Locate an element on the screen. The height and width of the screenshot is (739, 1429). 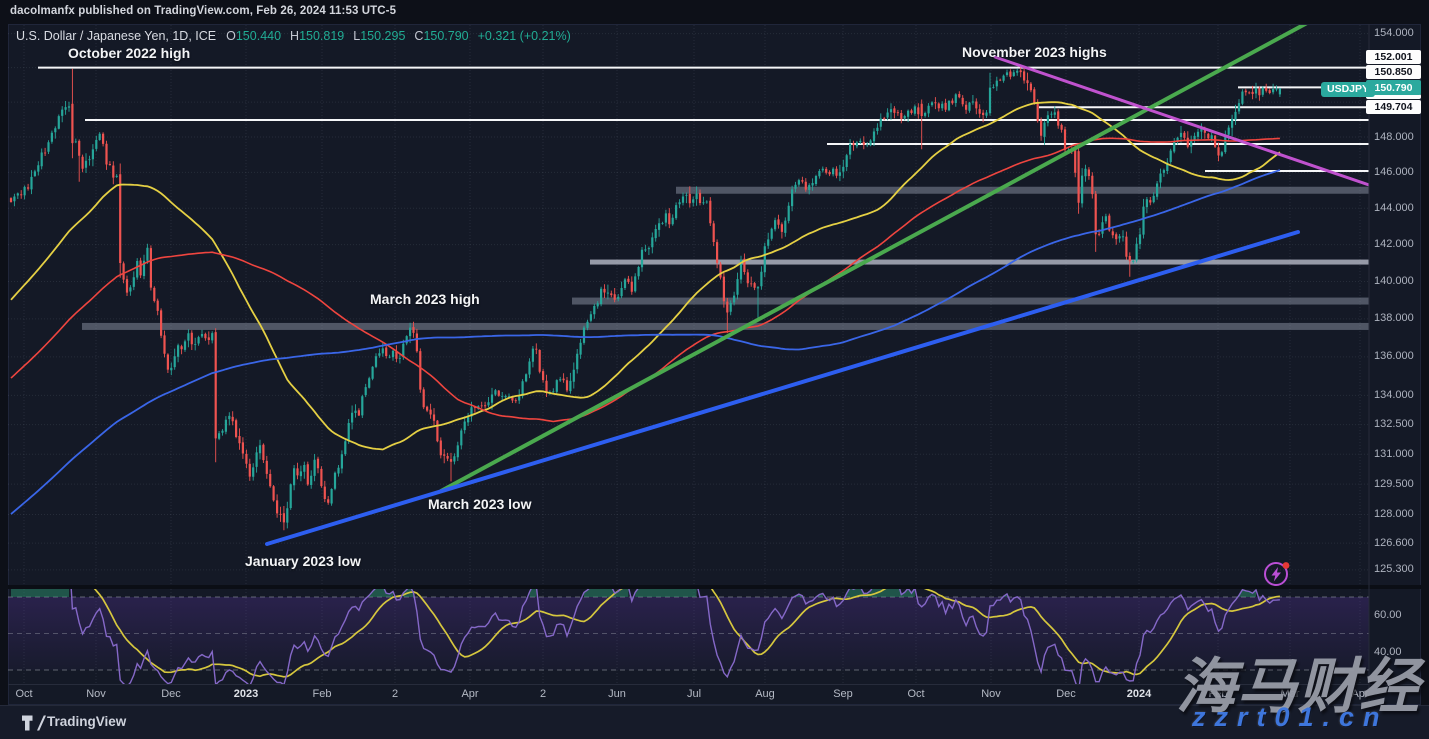
time-tick: Jun is located at coordinates (617, 694).